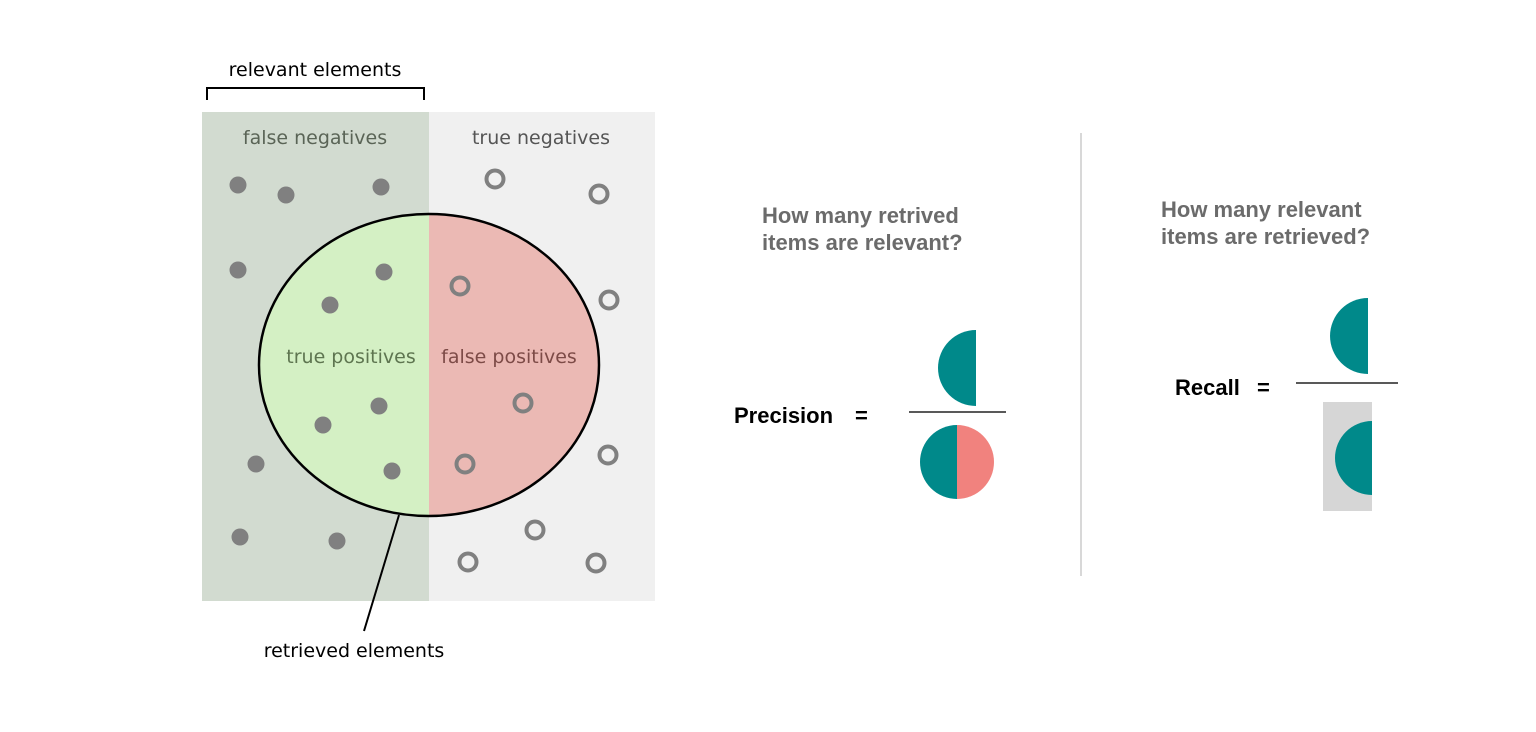 This screenshot has width=1536, height=732. Describe the element at coordinates (350, 357) in the screenshot. I see `true-positives-label: true positives` at that location.